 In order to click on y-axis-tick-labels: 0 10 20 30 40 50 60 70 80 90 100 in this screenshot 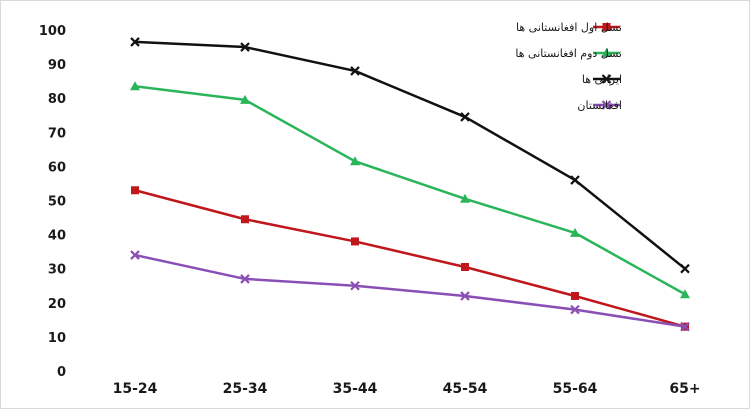, I will do `click(52, 202)`.